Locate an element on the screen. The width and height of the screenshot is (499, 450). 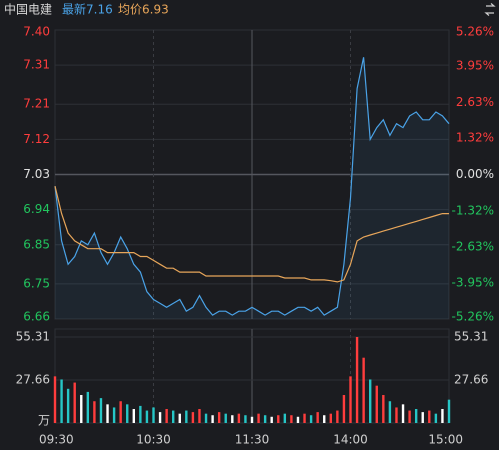
x-tick-label: 11:30 is located at coordinates (252, 440).